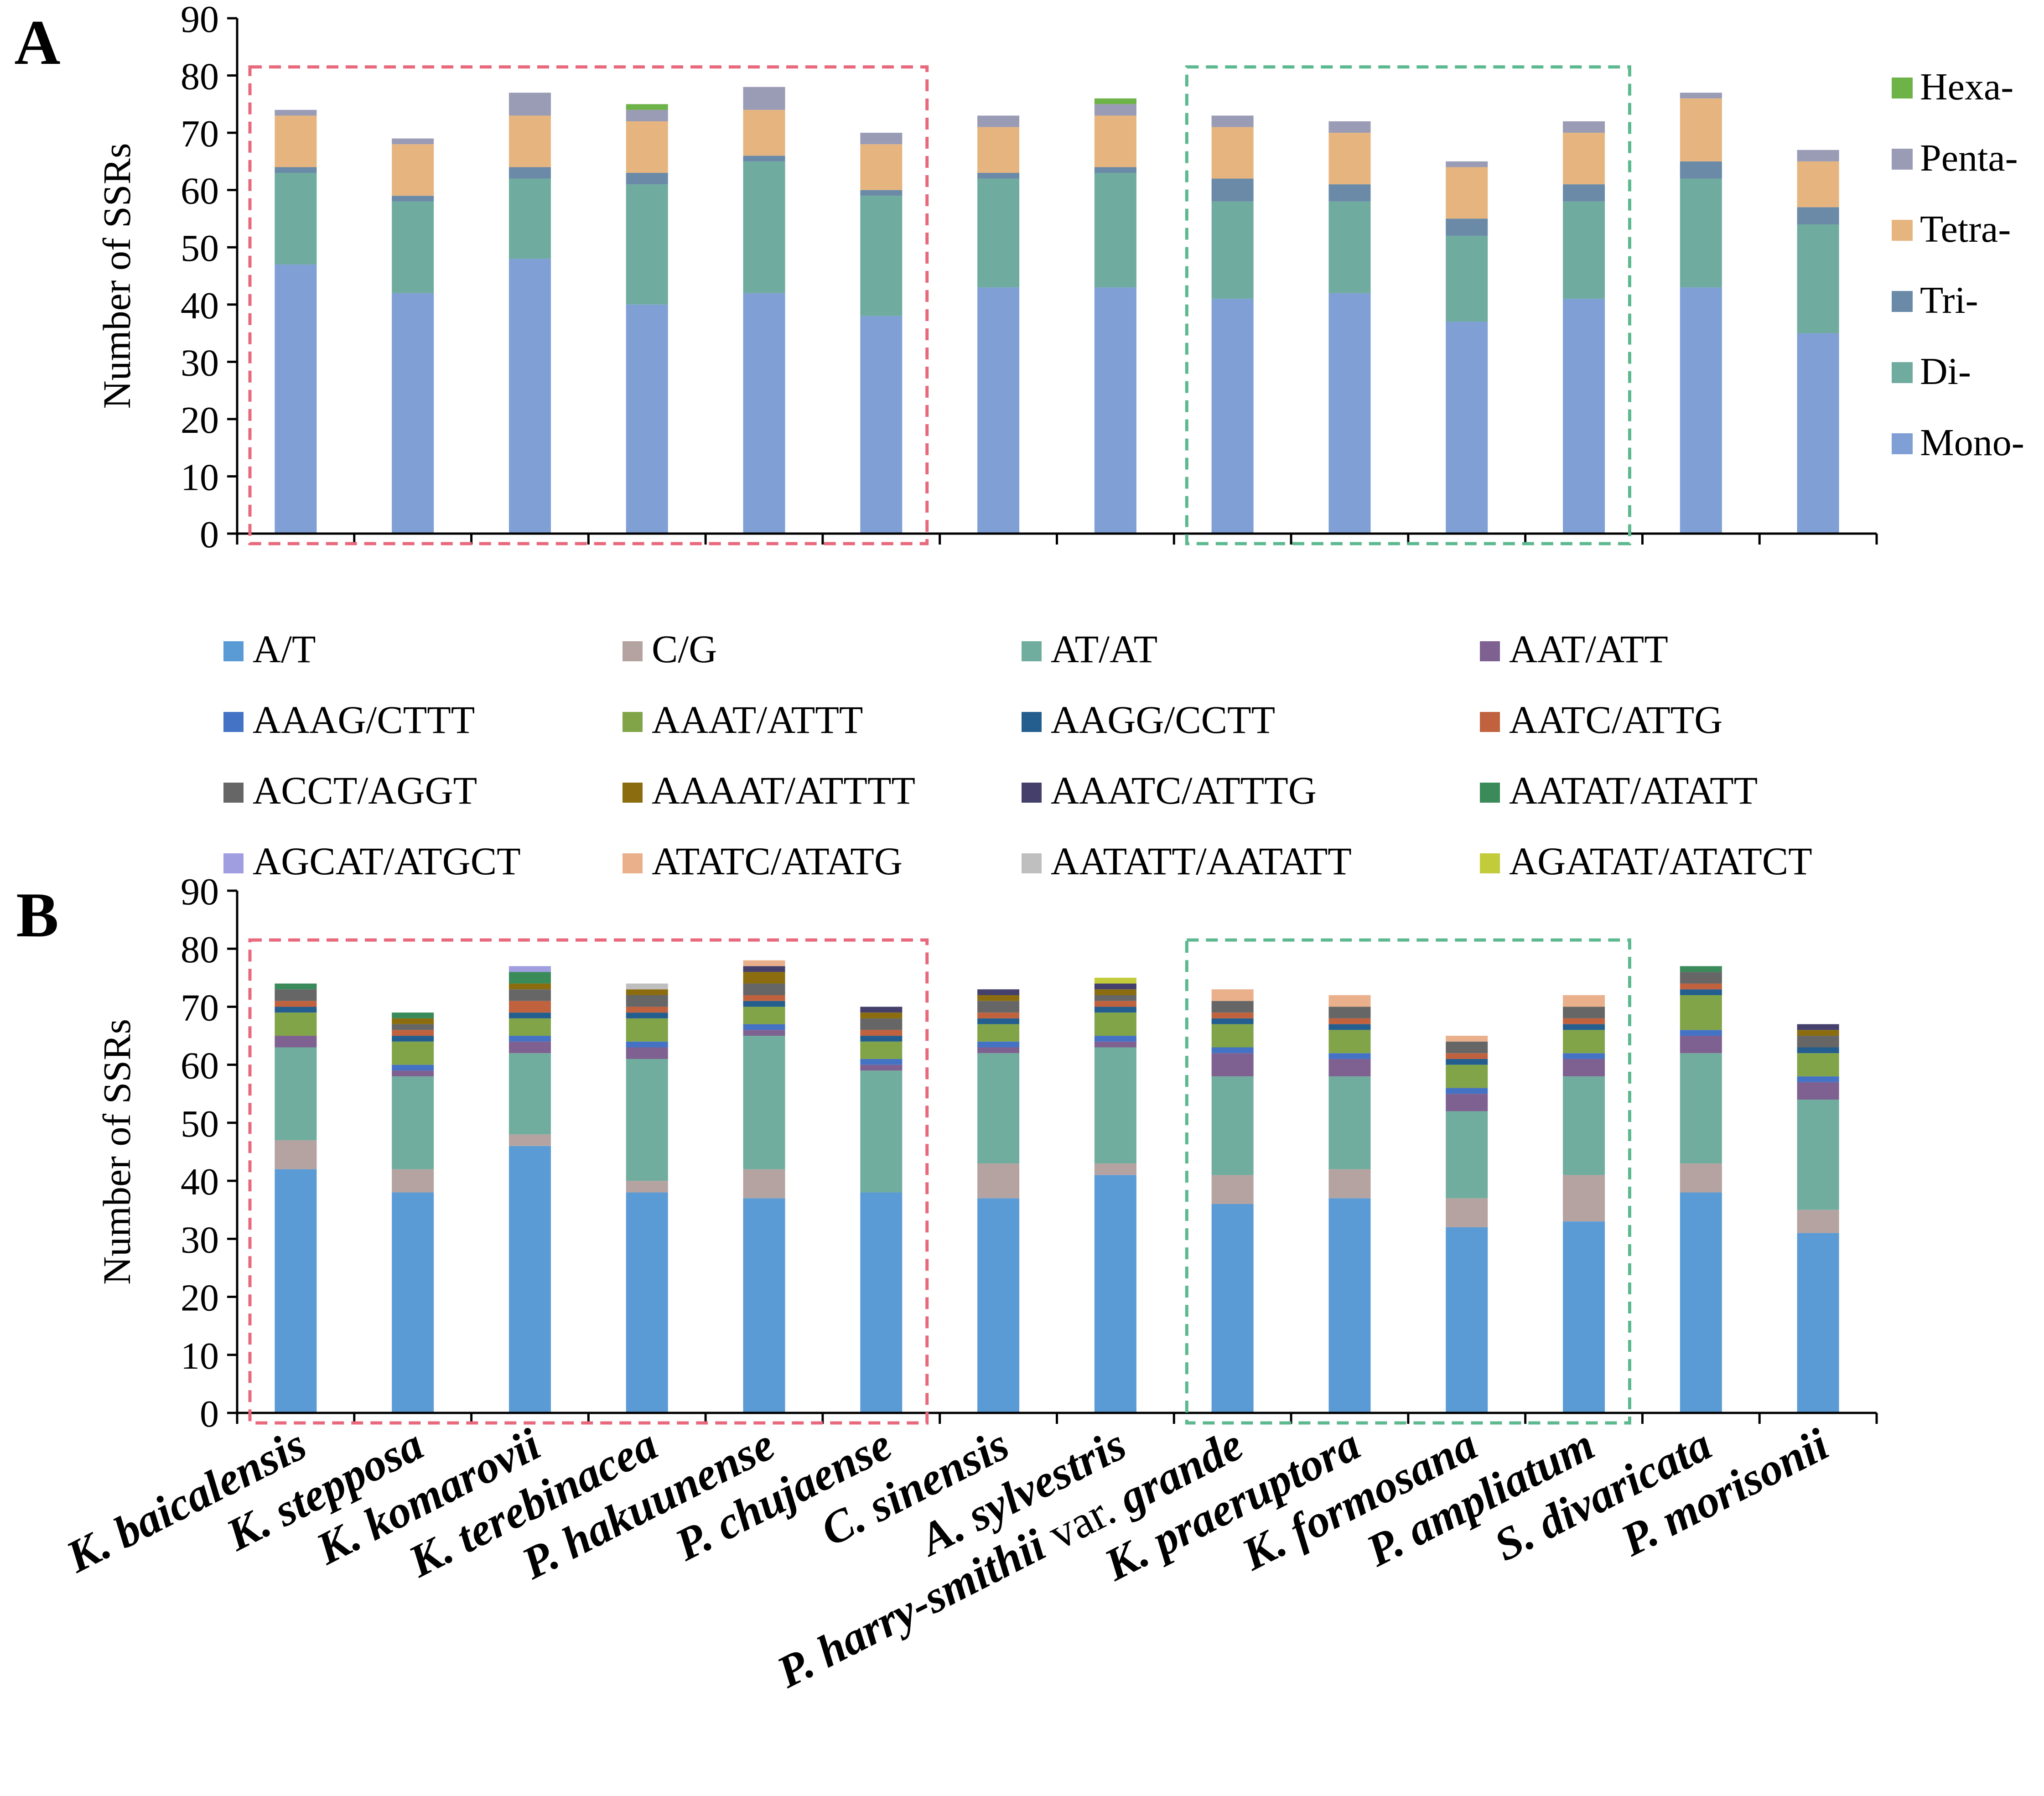  I want to click on y-tick-label-b-0: 0, so click(209, 1414).